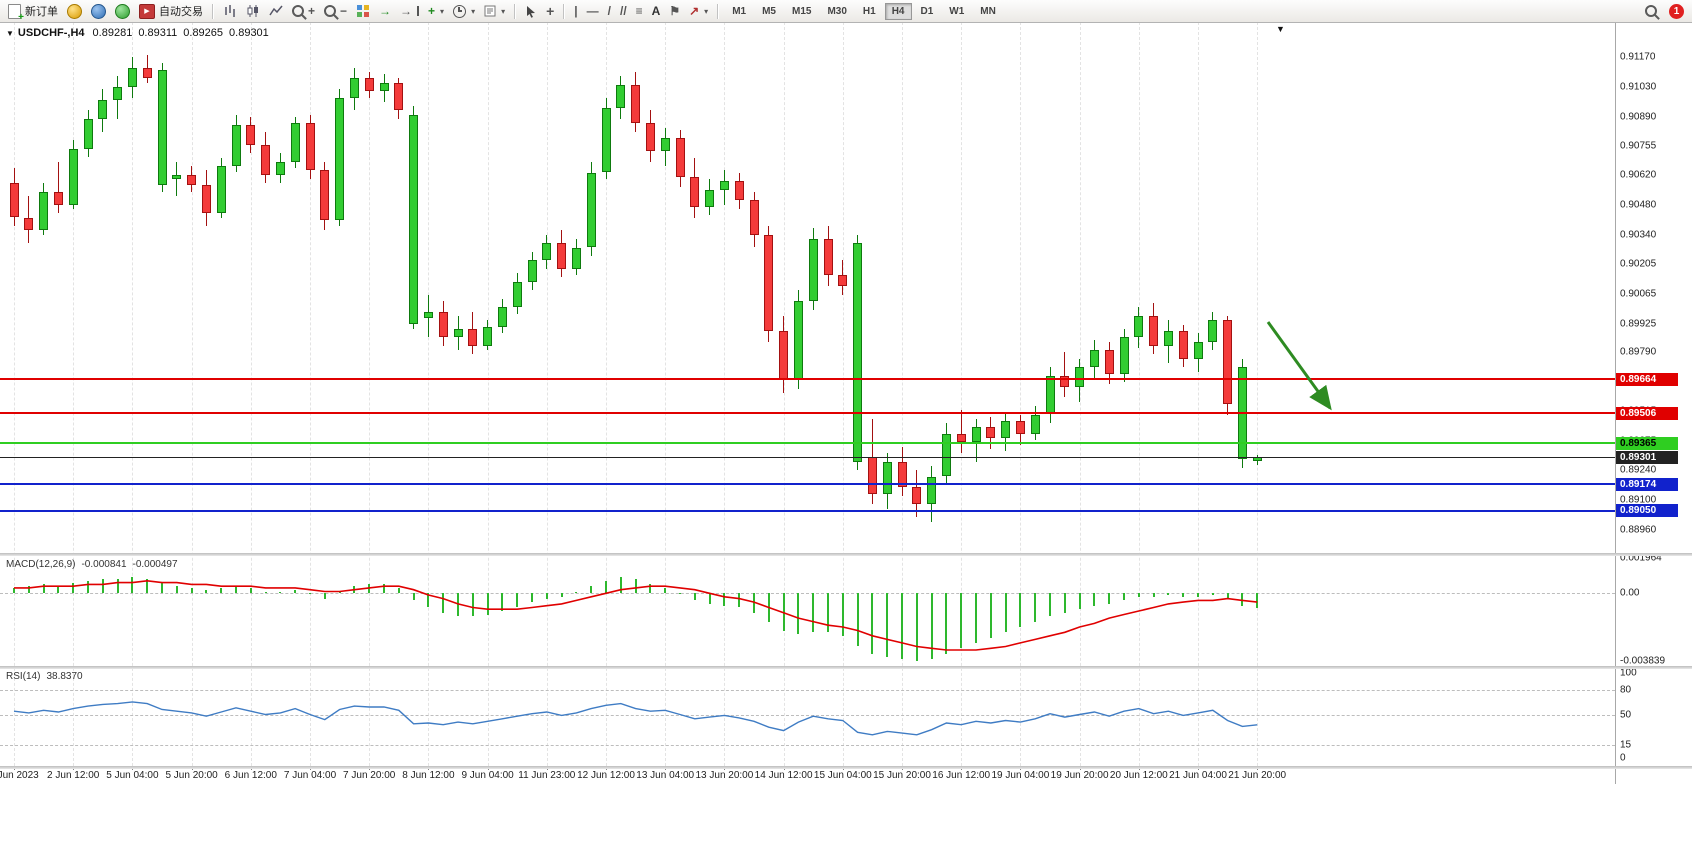 The width and height of the screenshot is (1692, 844). I want to click on symbol-period-label: USDCHF-,H4, so click(51, 33).